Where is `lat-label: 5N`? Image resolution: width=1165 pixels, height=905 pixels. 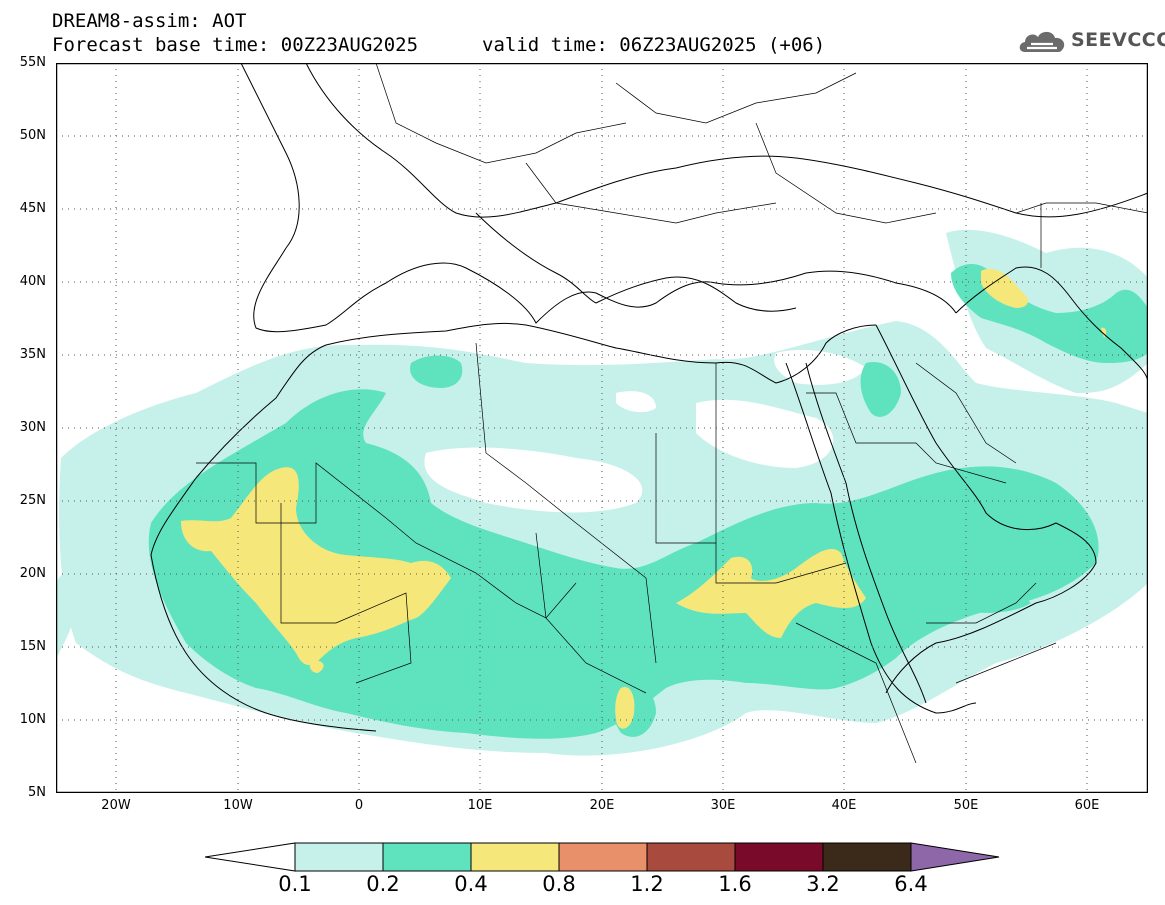
lat-label: 5N is located at coordinates (37, 792).